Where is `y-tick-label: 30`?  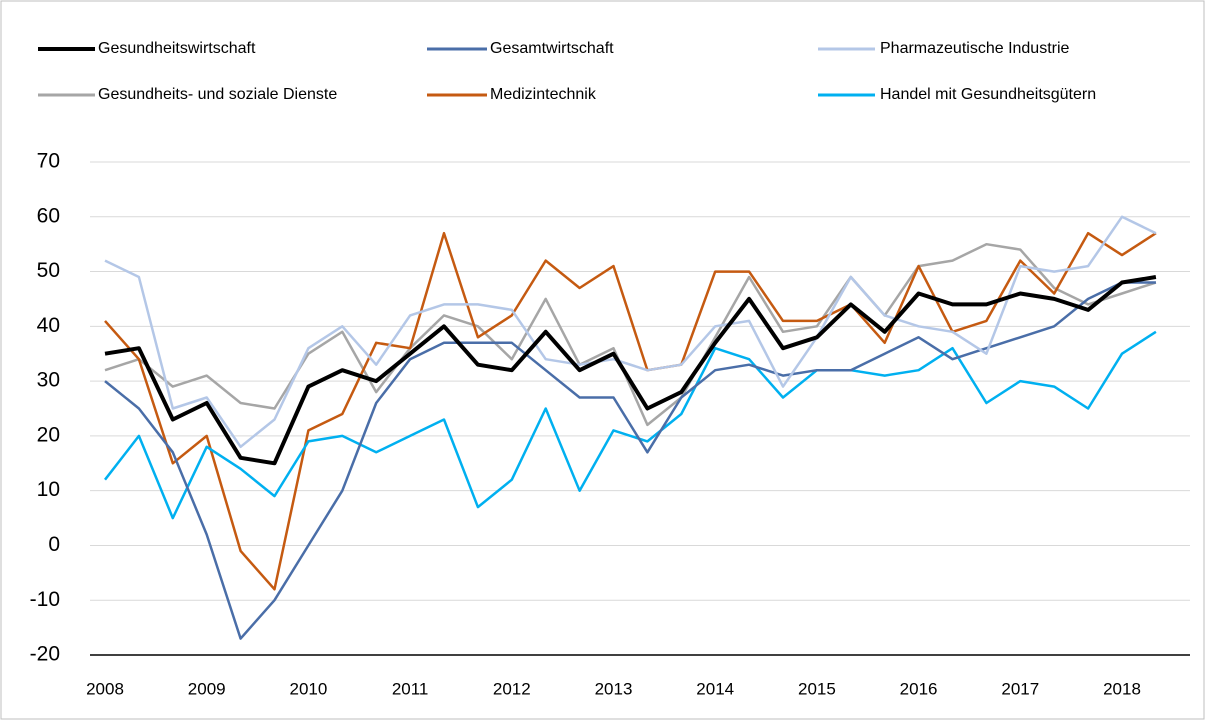
y-tick-label: 30 is located at coordinates (48, 380).